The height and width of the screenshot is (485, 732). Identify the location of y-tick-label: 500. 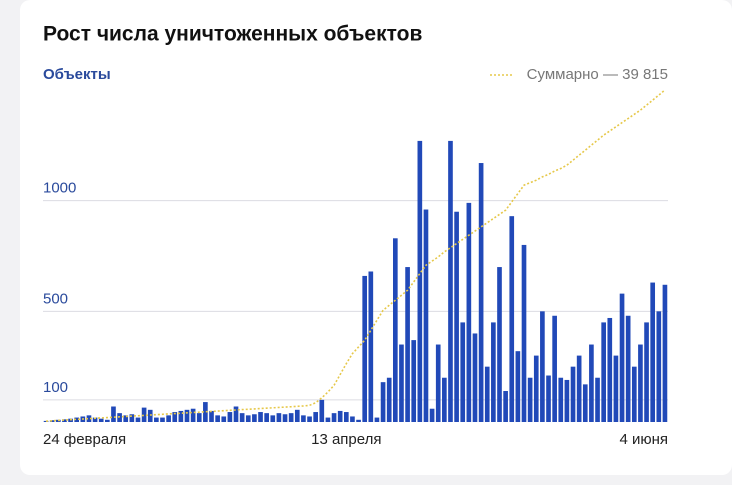
(55, 298).